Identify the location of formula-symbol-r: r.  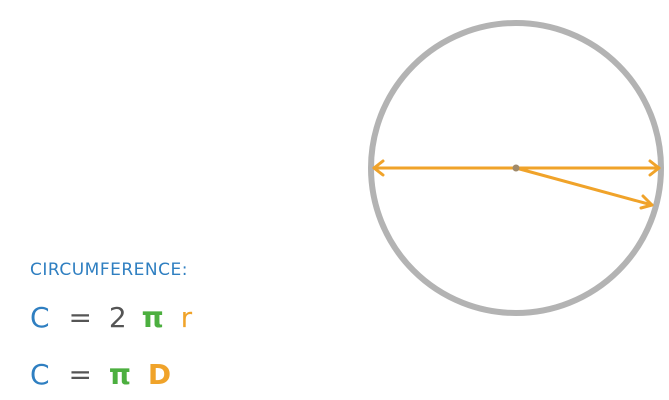
(186, 317).